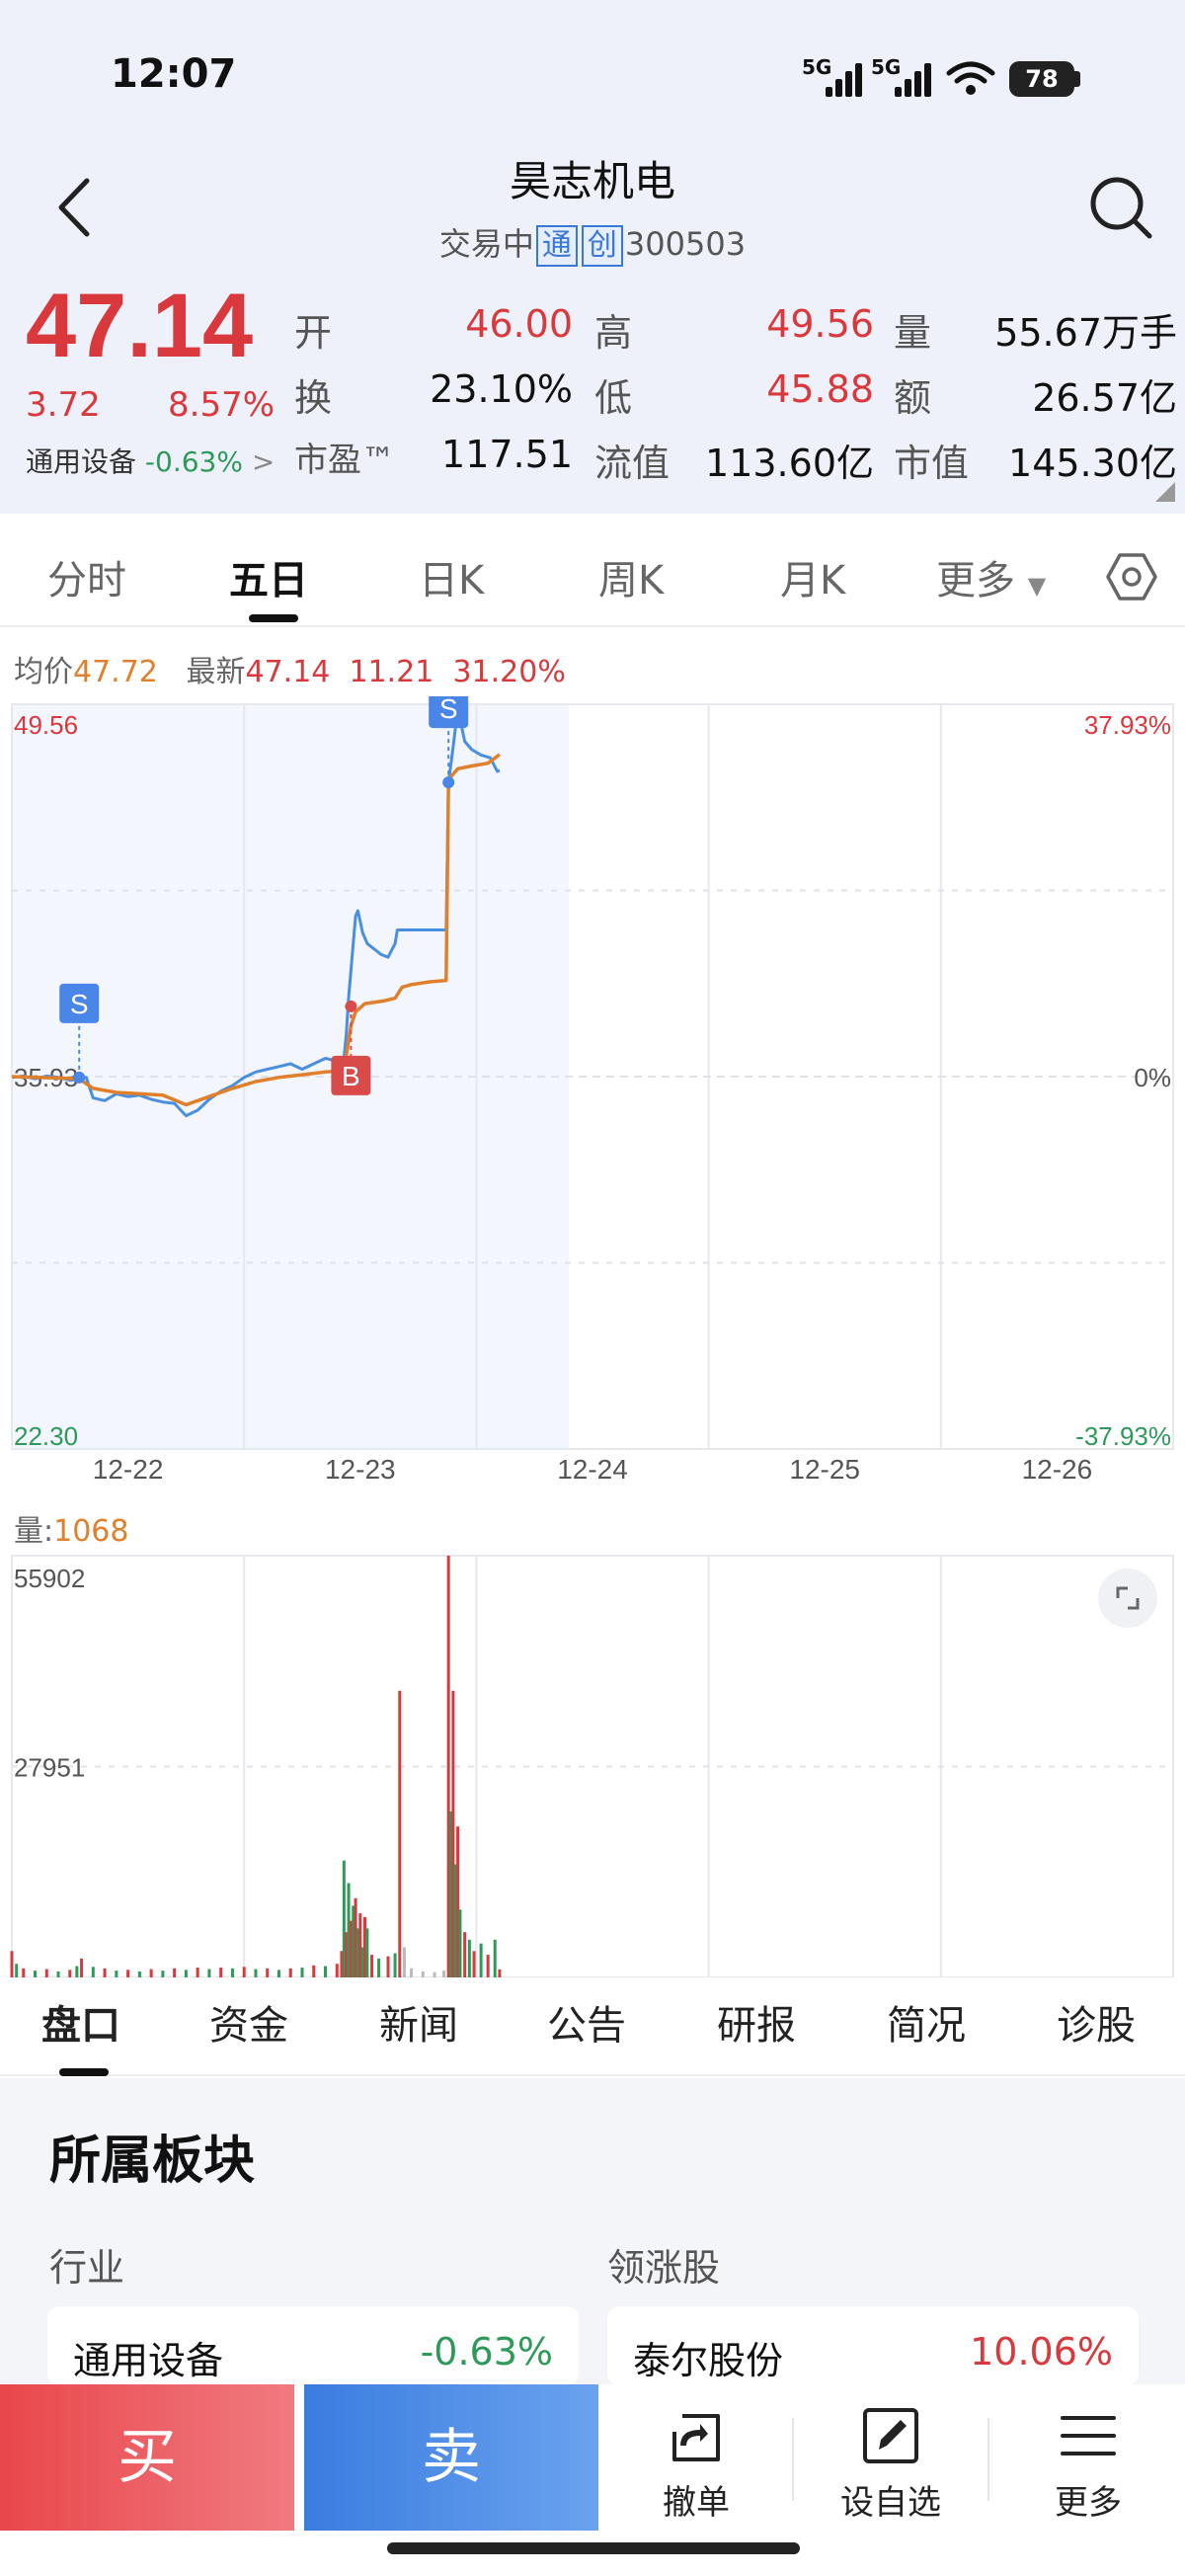  Describe the element at coordinates (586, 2026) in the screenshot. I see `tab-announcements: 公告` at that location.